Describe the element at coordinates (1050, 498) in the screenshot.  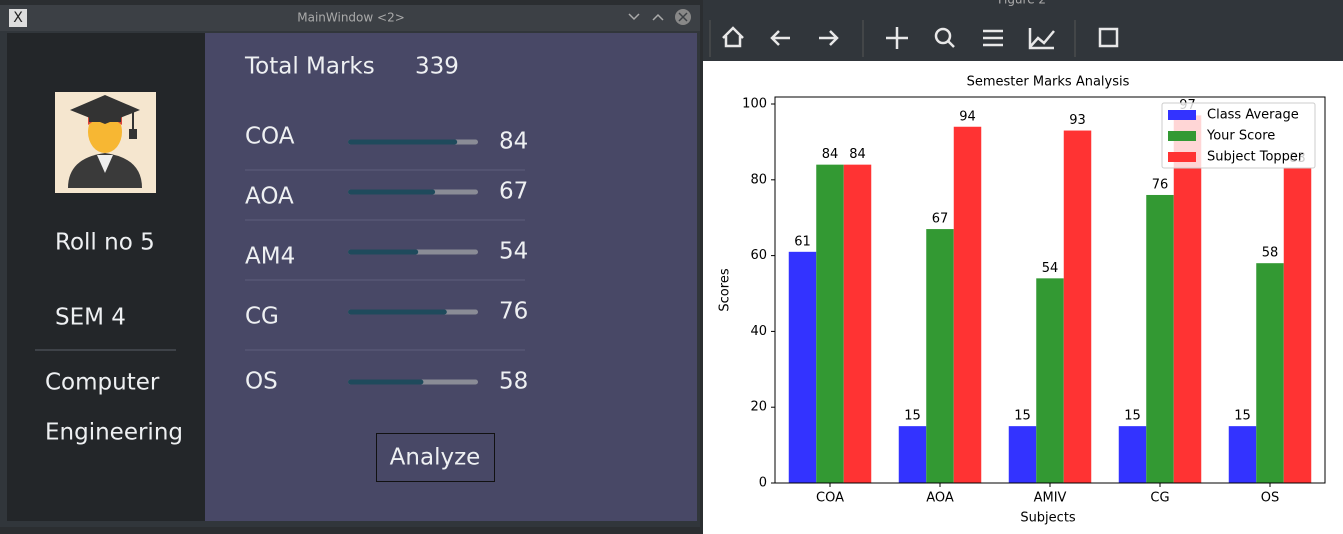
I see `x-tick-label: AMIV` at that location.